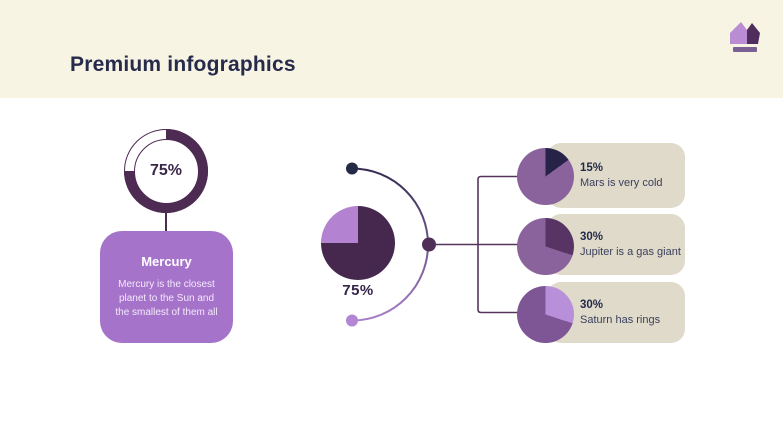  Describe the element at coordinates (352, 320) in the screenshot. I see `arc-bottom-dot` at that location.